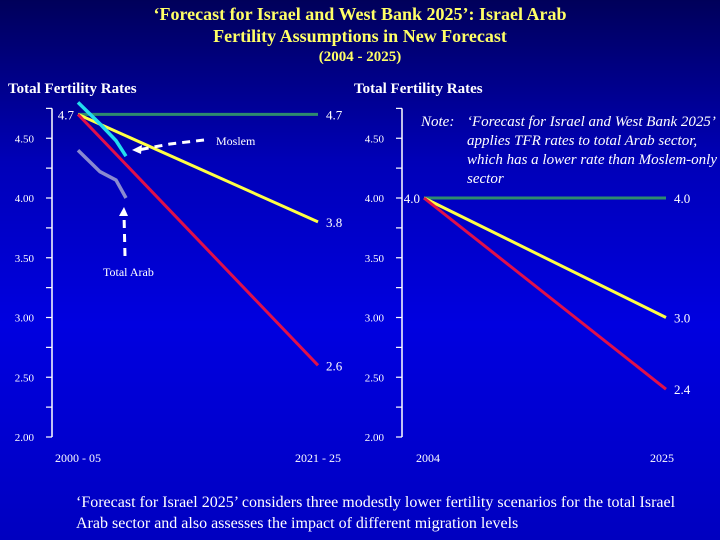 The image size is (720, 540). I want to click on data-label: 2.4, so click(682, 389).